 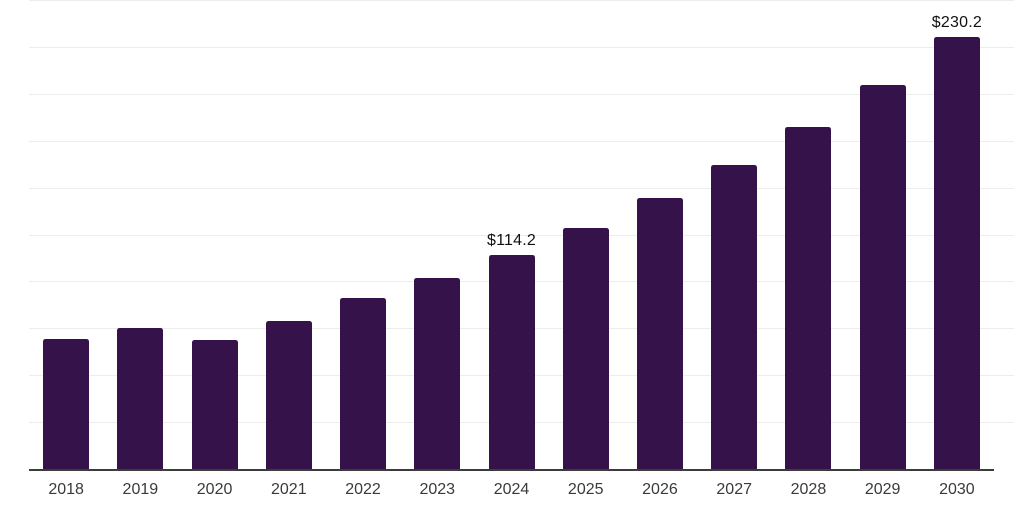 I want to click on bar-2027, so click(x=734, y=316).